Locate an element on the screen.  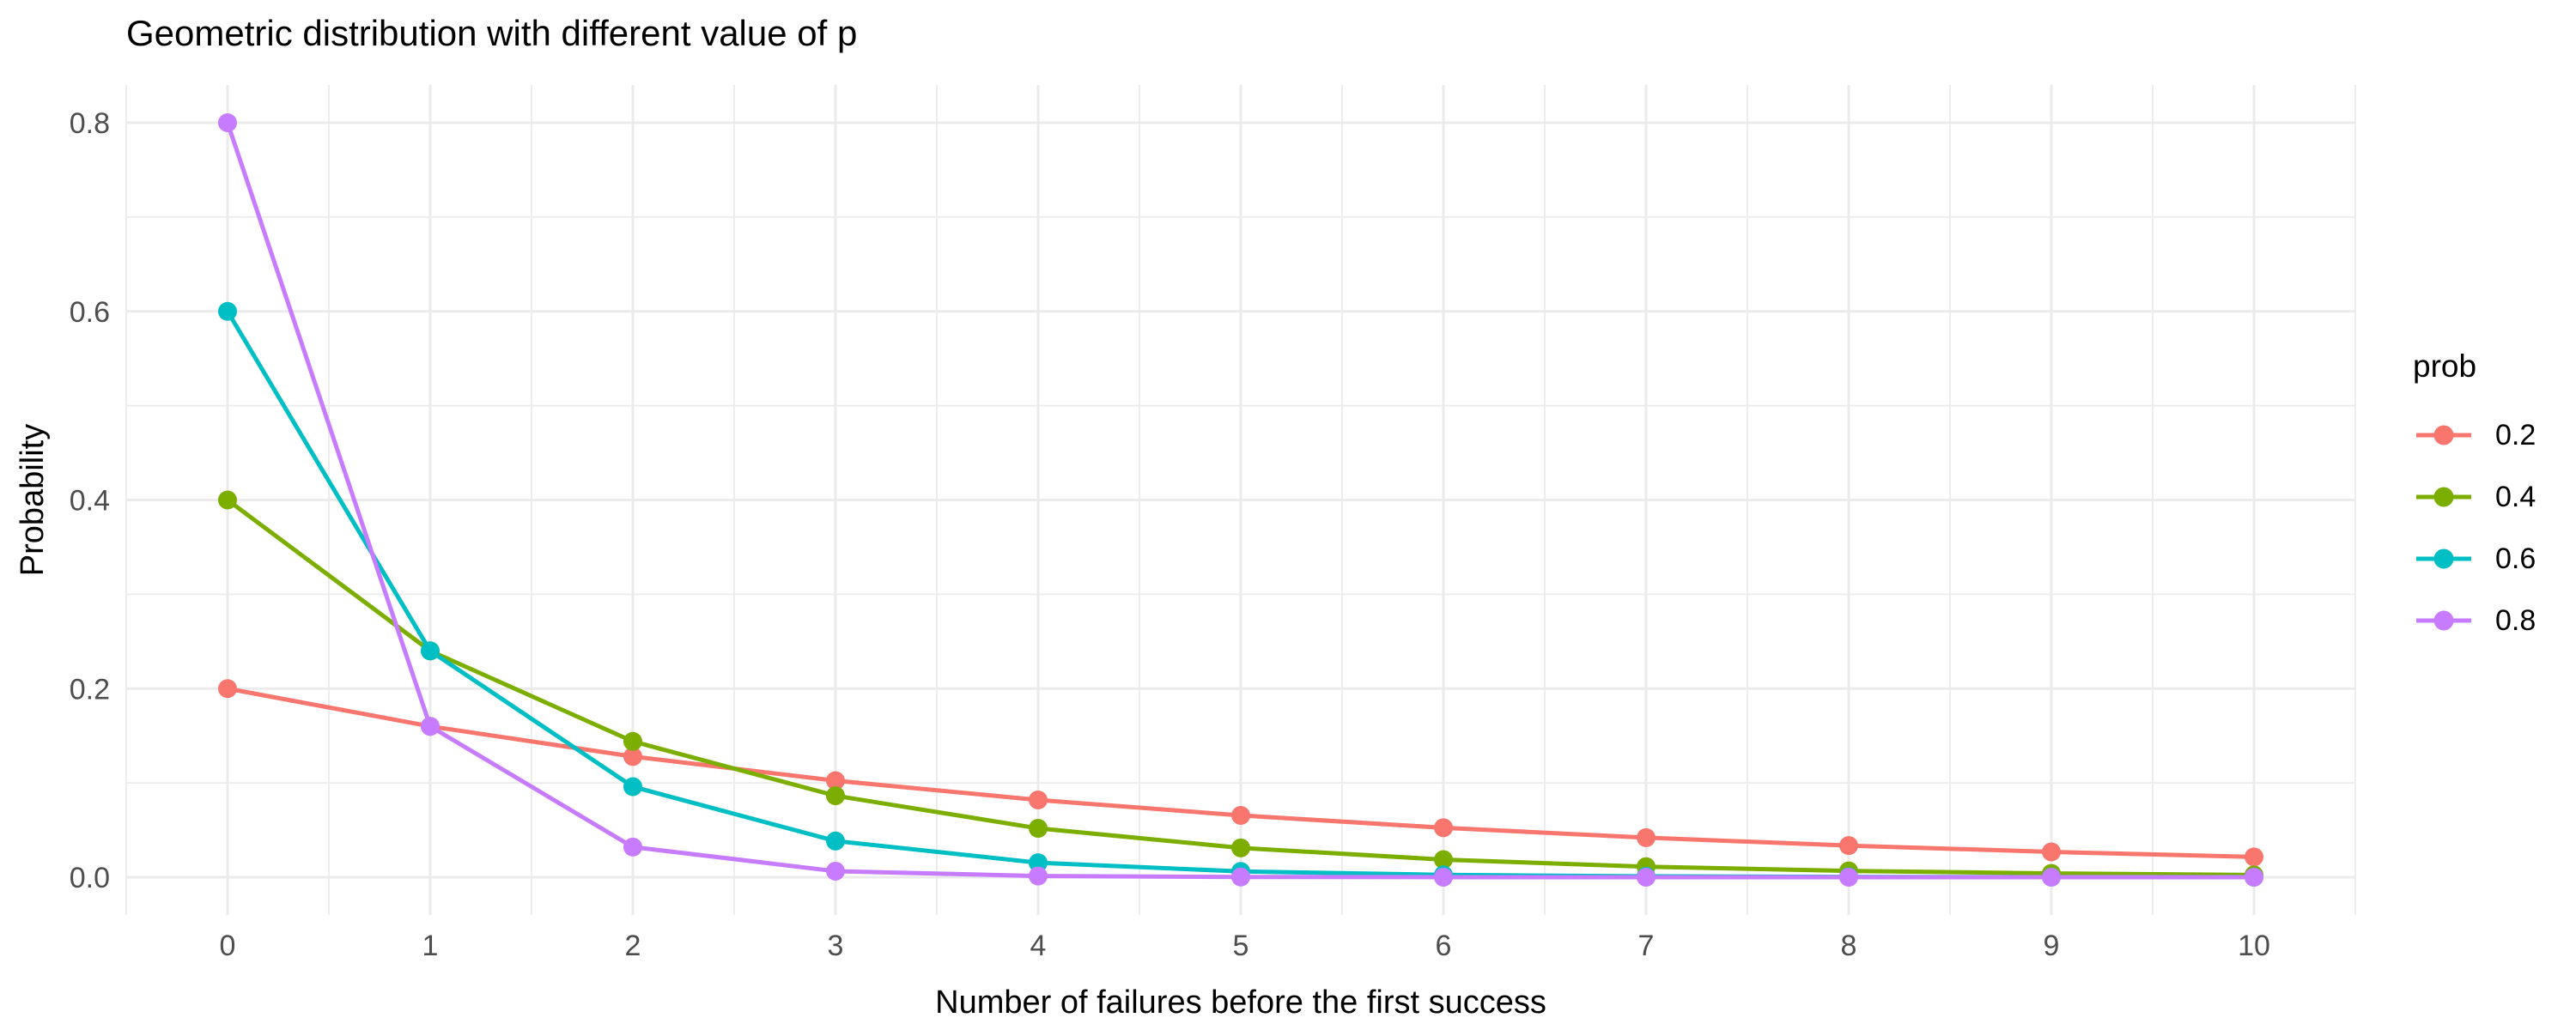
legend-entry: 0.4 is located at coordinates (2474, 497).